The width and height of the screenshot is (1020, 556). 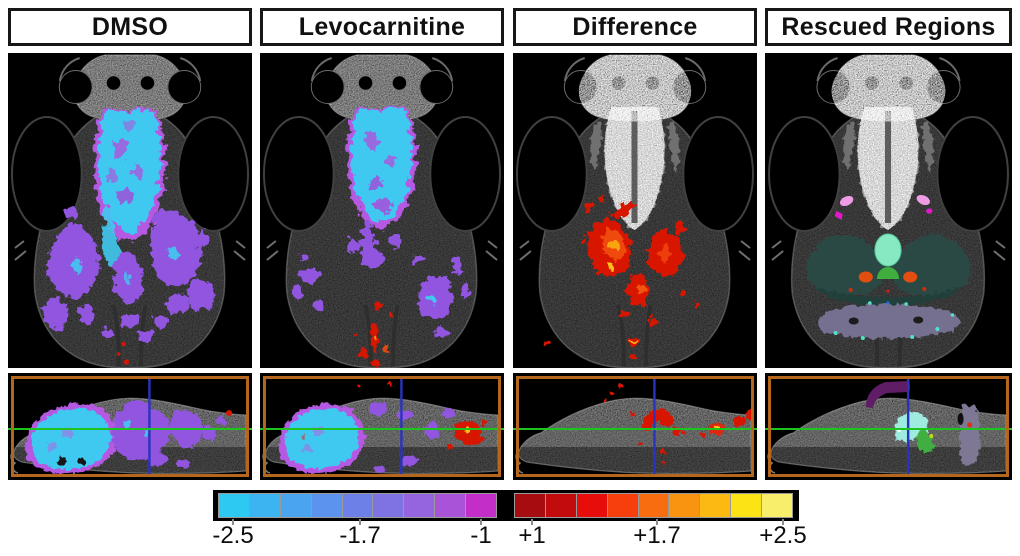 I want to click on negative-signal-overlay-levocarnitine, so click(x=381, y=223).